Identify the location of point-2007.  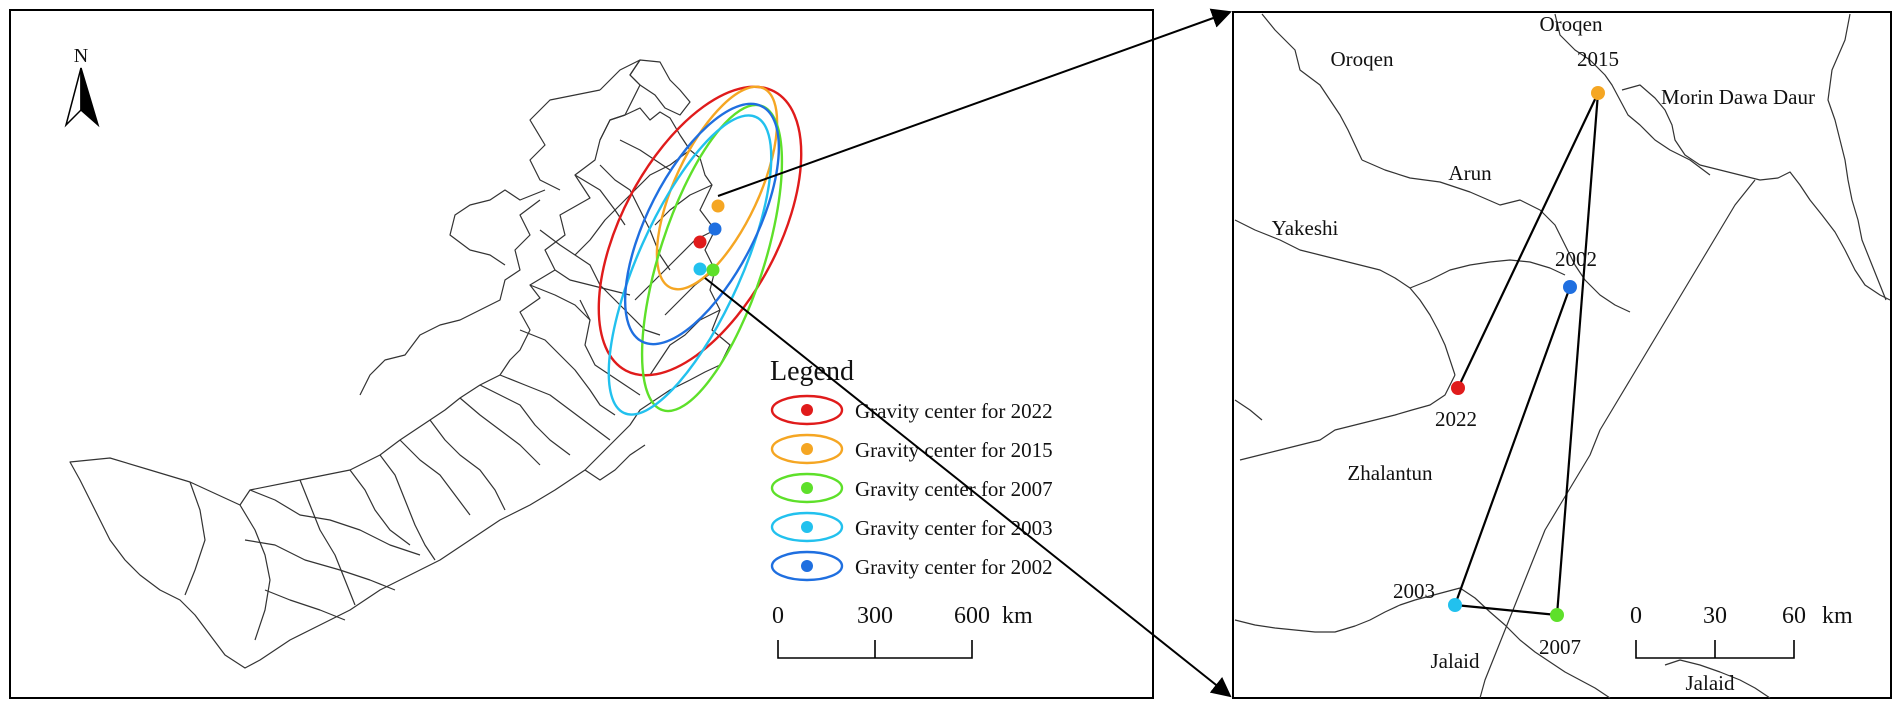
(1557, 615).